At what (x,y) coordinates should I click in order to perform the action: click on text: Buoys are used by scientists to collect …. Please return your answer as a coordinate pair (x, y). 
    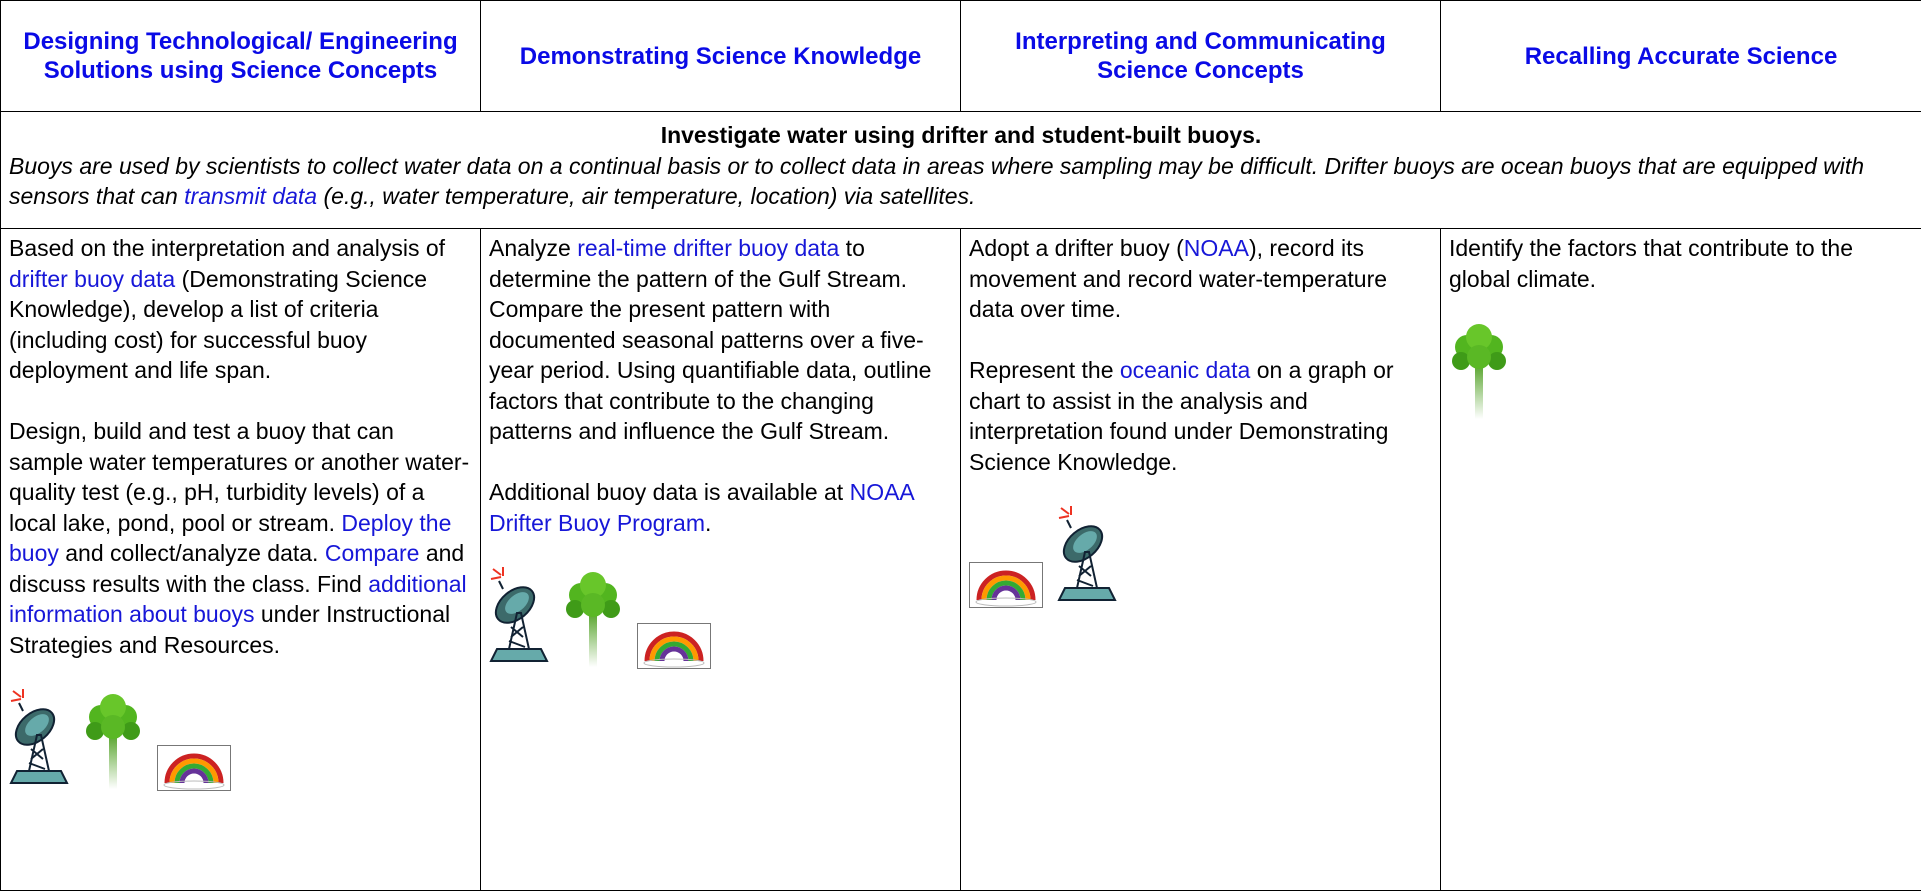
    Looking at the image, I should click on (937, 181).